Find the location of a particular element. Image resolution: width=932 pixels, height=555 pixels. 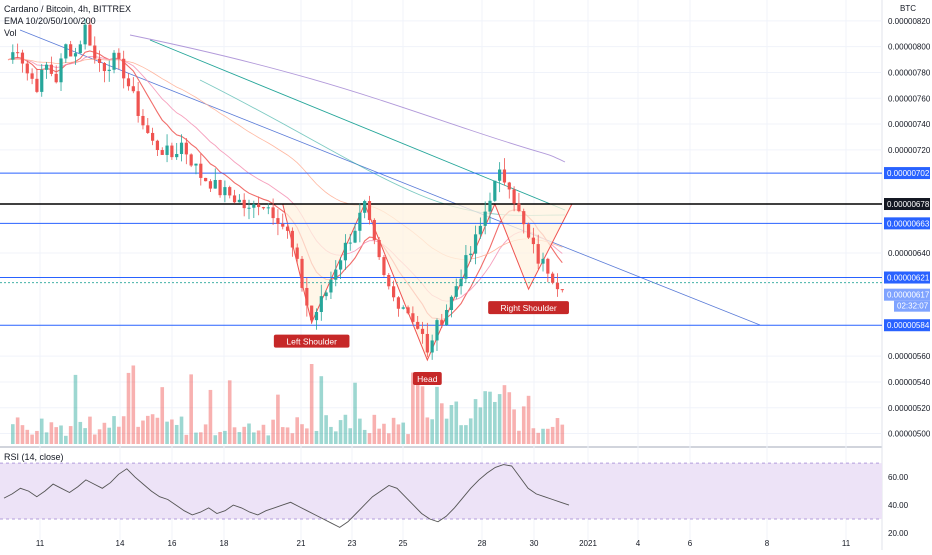

level-badge-label: 0.00000678 is located at coordinates (908, 204).